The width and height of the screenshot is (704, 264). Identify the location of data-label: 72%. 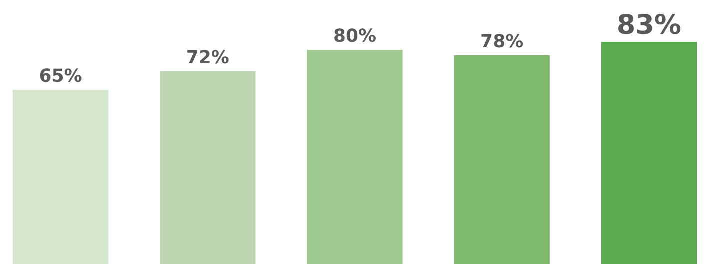
(208, 57).